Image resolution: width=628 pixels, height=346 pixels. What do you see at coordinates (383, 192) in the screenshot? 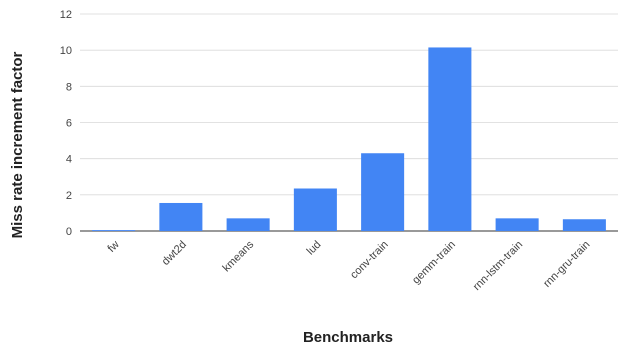
I see `bar-conv-train` at bounding box center [383, 192].